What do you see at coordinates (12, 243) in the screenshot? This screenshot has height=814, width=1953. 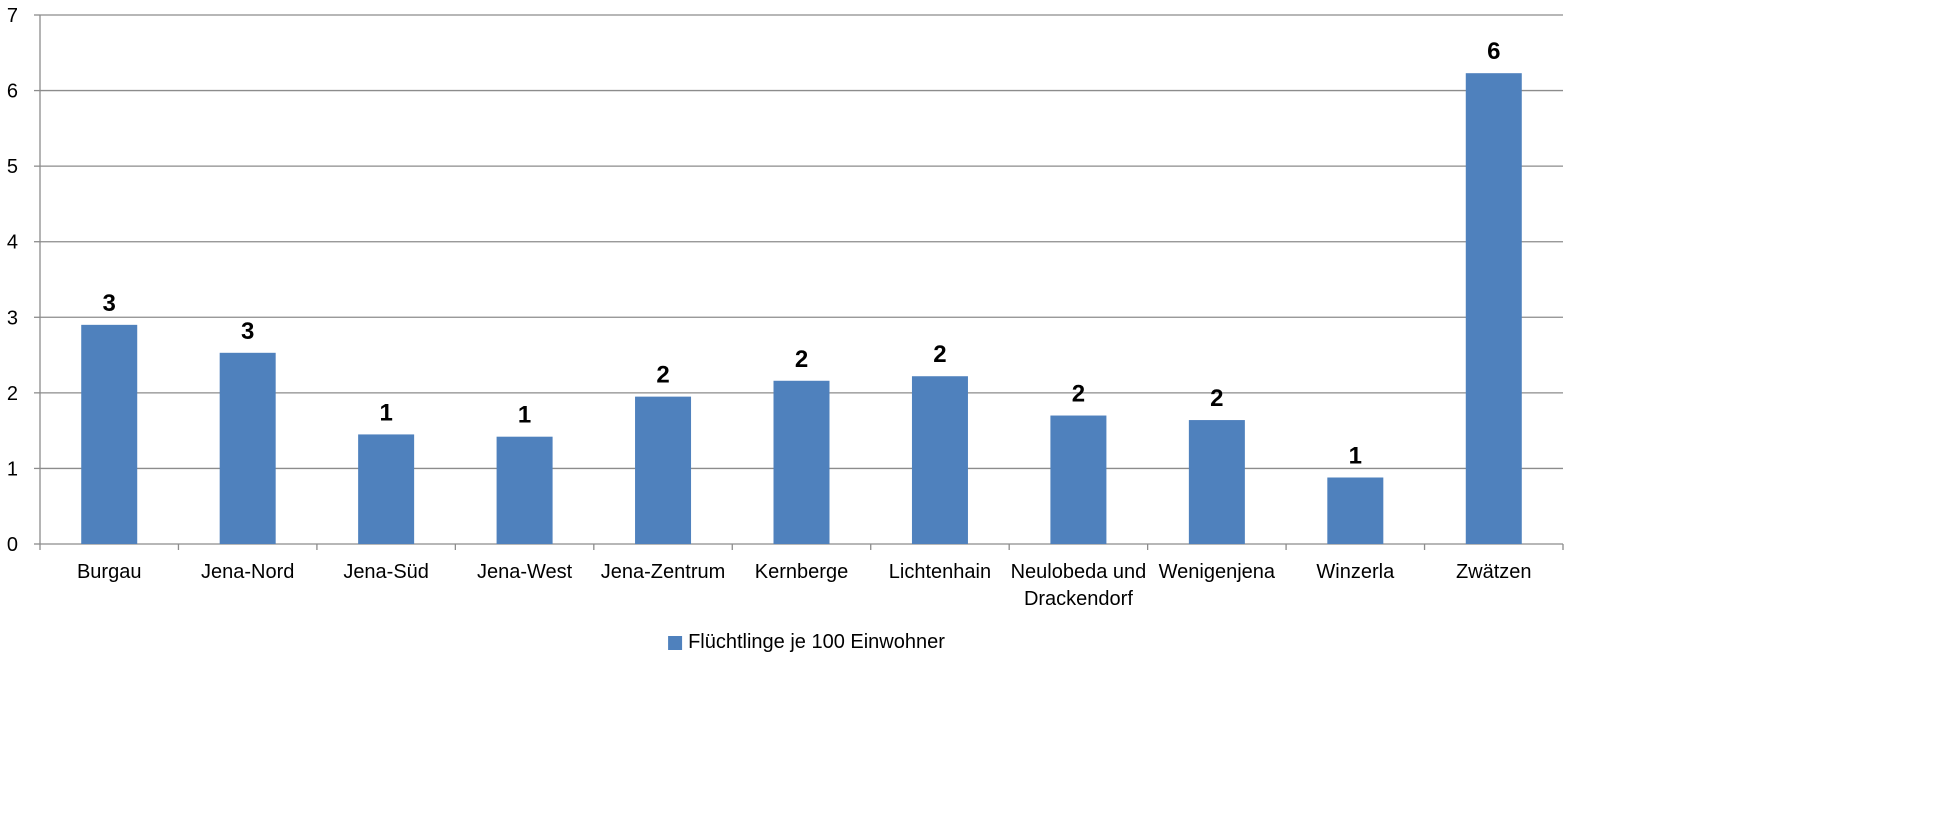 I see `y-tick-label: 4` at bounding box center [12, 243].